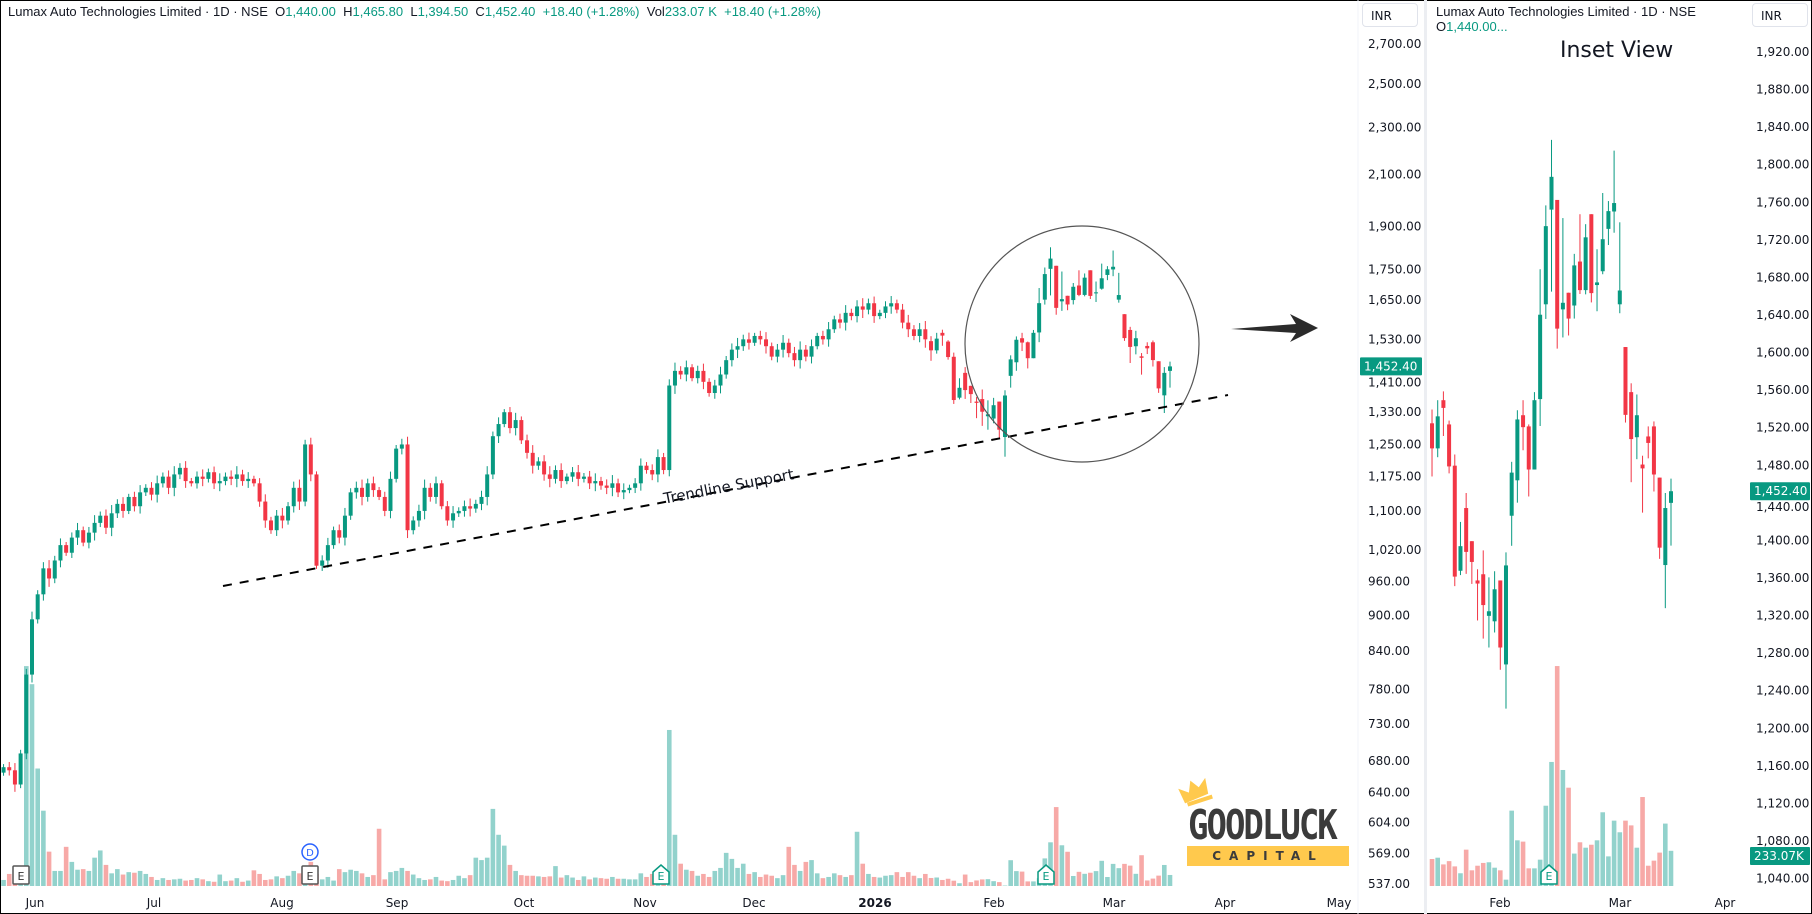  What do you see at coordinates (310, 852) in the screenshot?
I see `dividend-marker: D` at bounding box center [310, 852].